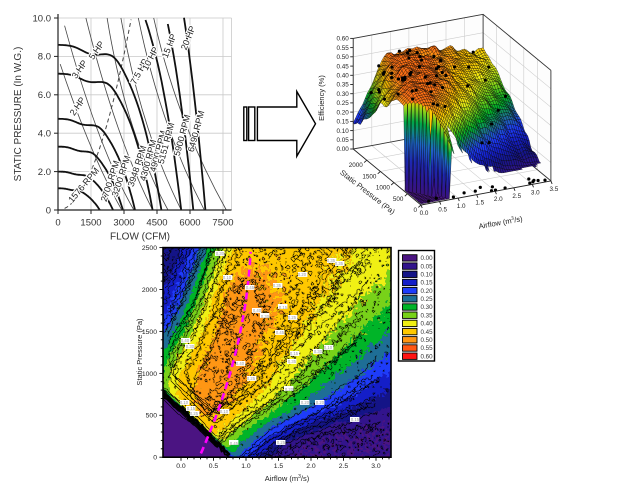  Describe the element at coordinates (156, 223) in the screenshot. I see `svg-text: 4500` at that location.